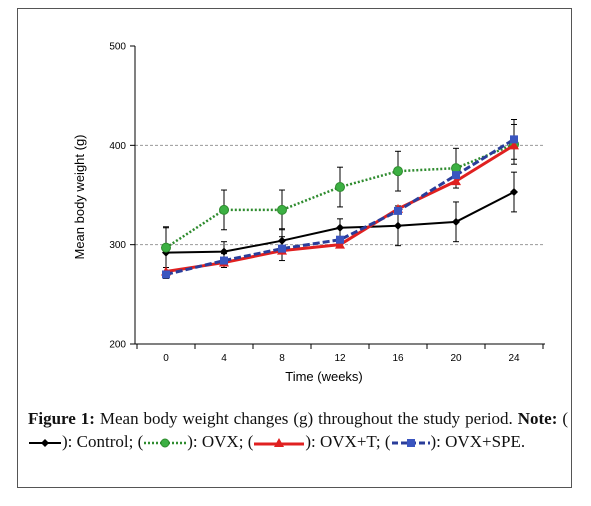 Image resolution: width=591 pixels, height=506 pixels. Describe the element at coordinates (514, 358) in the screenshot. I see `x-tick-label: 24` at that location.